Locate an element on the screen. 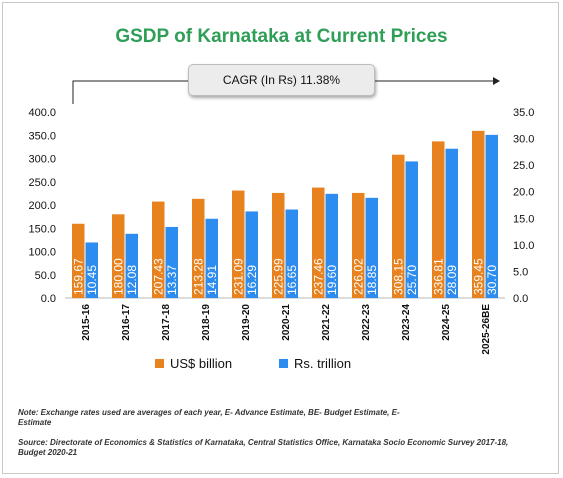 The height and width of the screenshot is (478, 563). data-label-usd: 308.15 is located at coordinates (398, 276).